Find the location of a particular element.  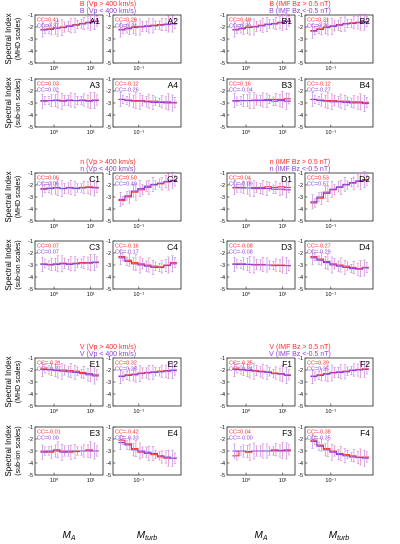

cc-purple-label: CC=-0.00 is located at coordinates (241, 439).